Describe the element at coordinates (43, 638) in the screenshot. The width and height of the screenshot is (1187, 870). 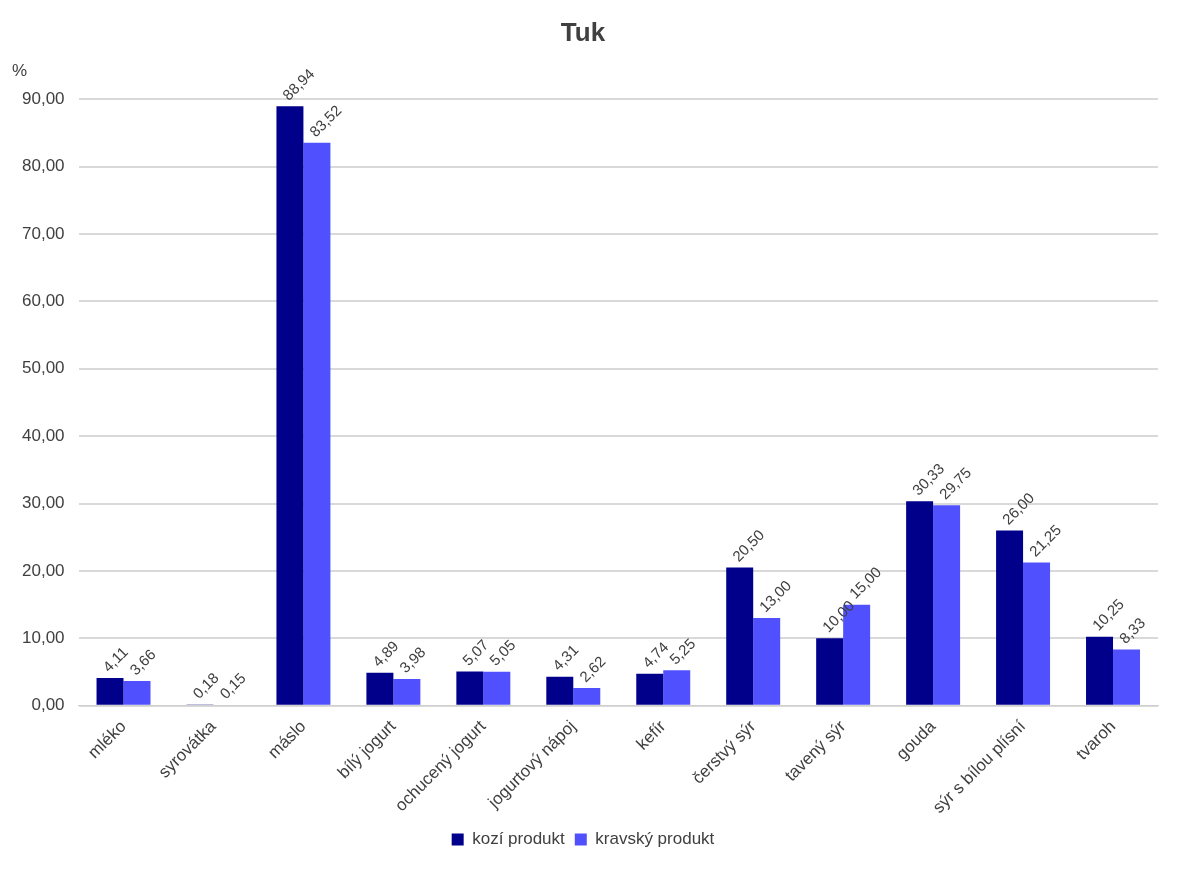
I see `y-tick-label: 10,00` at that location.